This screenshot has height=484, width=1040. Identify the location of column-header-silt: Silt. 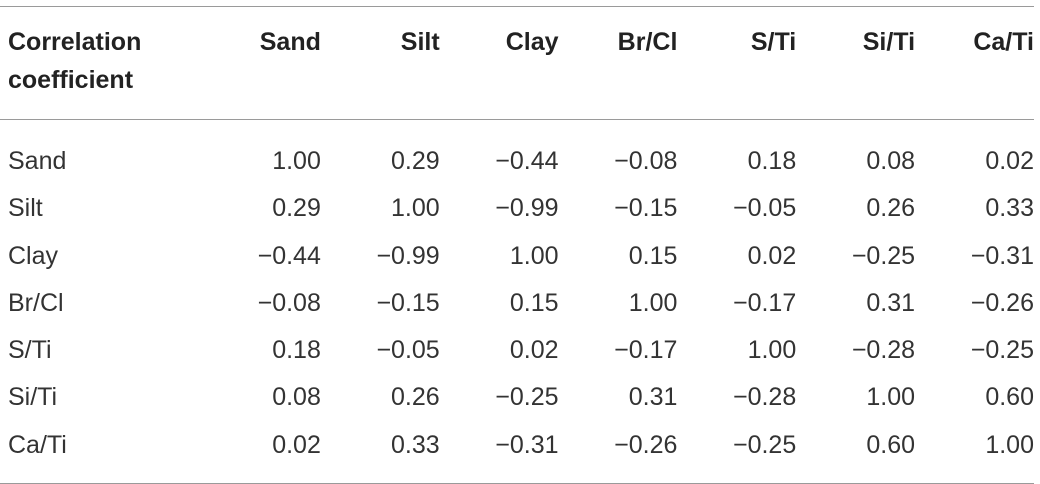
(420, 42).